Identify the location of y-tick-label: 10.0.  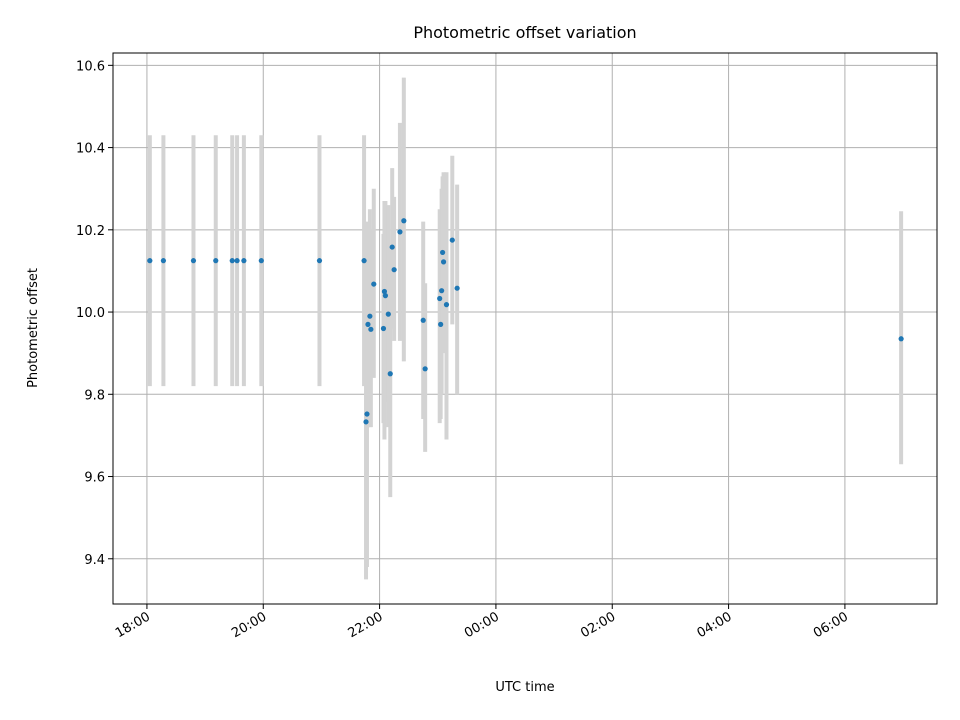
(90, 313).